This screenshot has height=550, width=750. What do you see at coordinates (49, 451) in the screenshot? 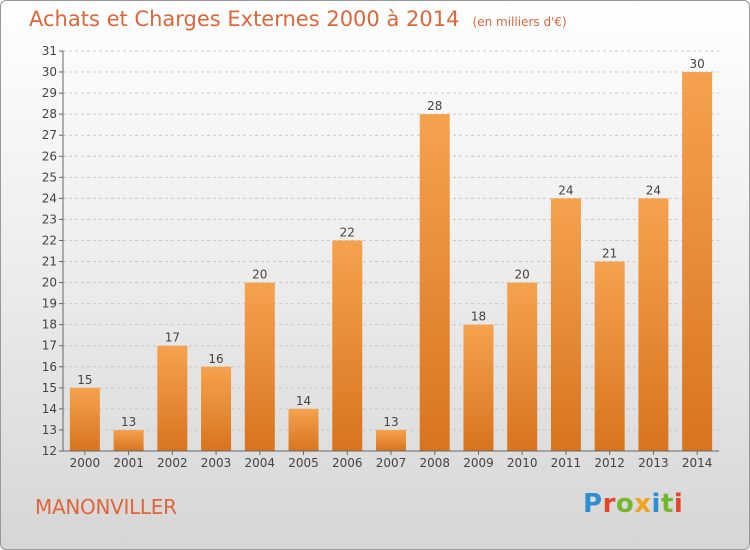
I see `y-tick-label: 12` at bounding box center [49, 451].